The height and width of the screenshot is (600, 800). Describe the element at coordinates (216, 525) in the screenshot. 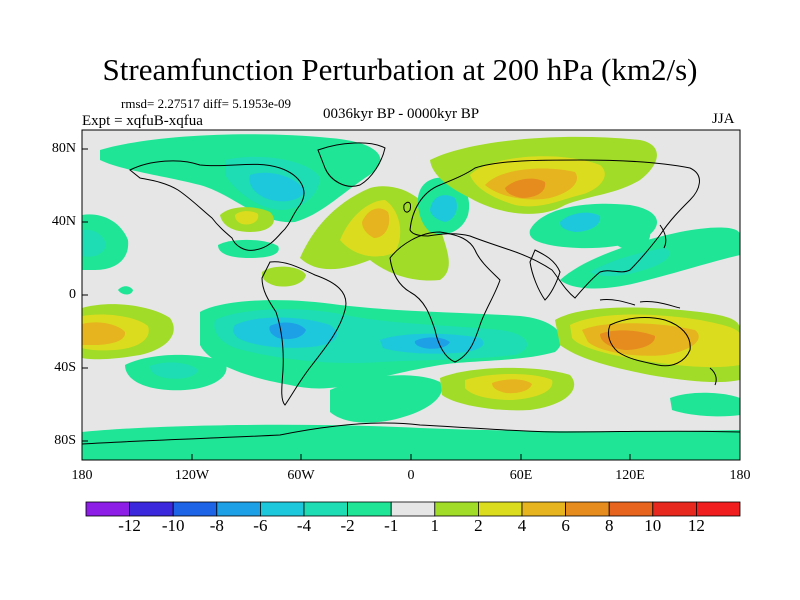

I see `colorbar-label: -8` at that location.